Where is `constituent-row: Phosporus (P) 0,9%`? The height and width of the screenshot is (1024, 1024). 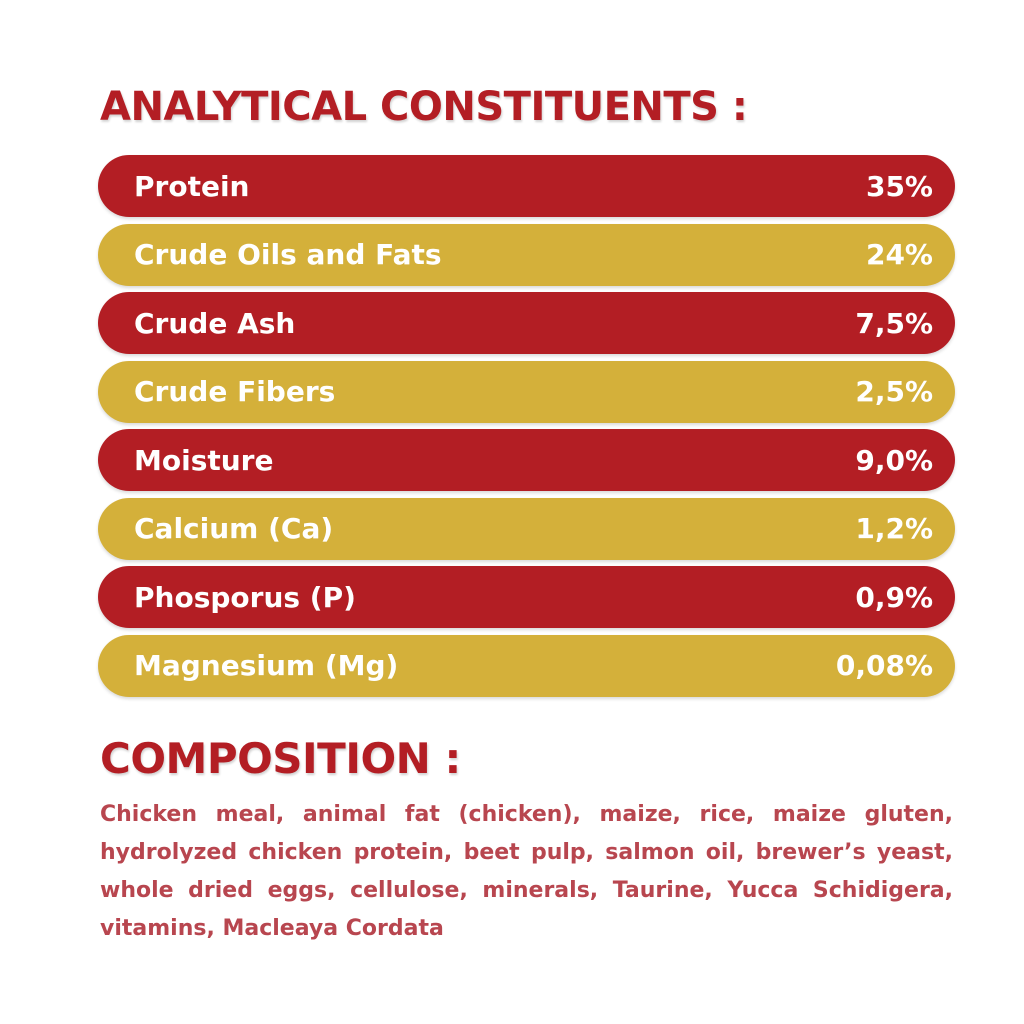
constituent-row: Phosporus (P) 0,9% is located at coordinates (526, 597).